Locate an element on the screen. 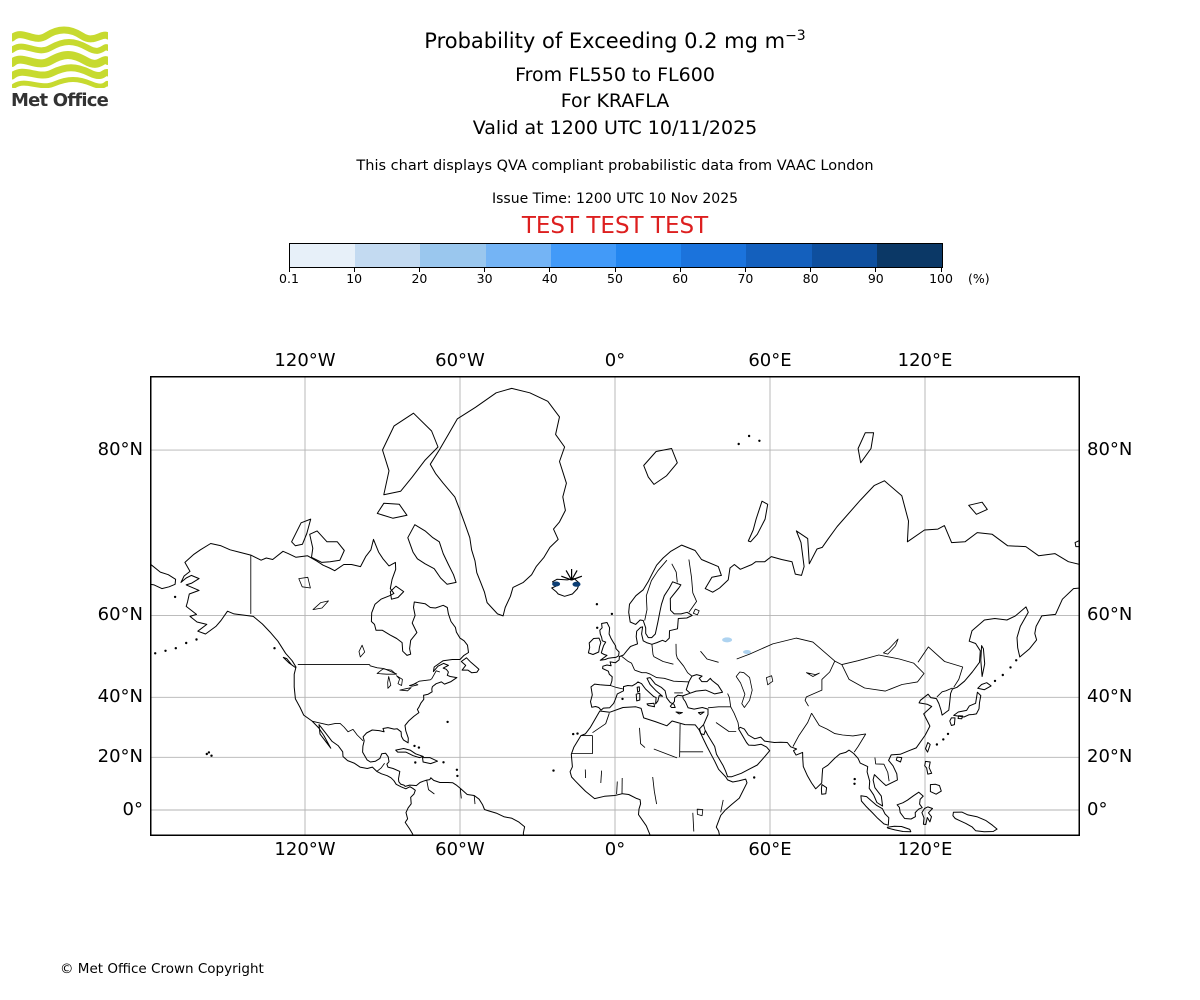 This screenshot has height=1000, width=1200. y-axis-label-right: 20°N is located at coordinates (1110, 757).